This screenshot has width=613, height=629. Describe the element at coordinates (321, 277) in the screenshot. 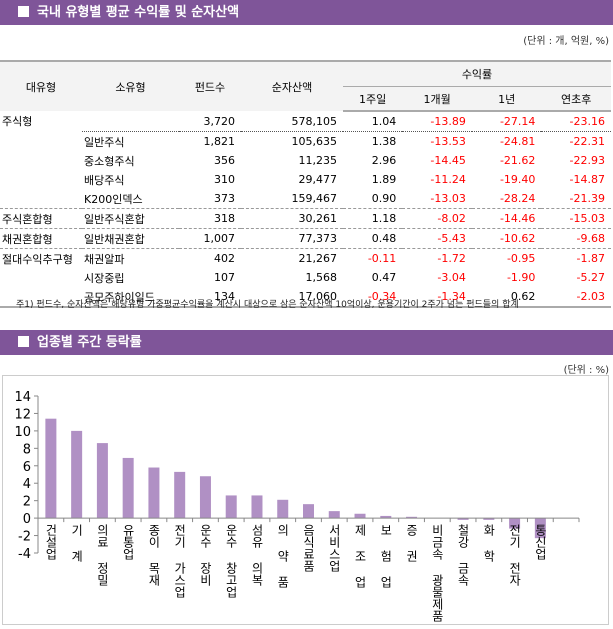

I see `table-cell: 1,568` at that location.